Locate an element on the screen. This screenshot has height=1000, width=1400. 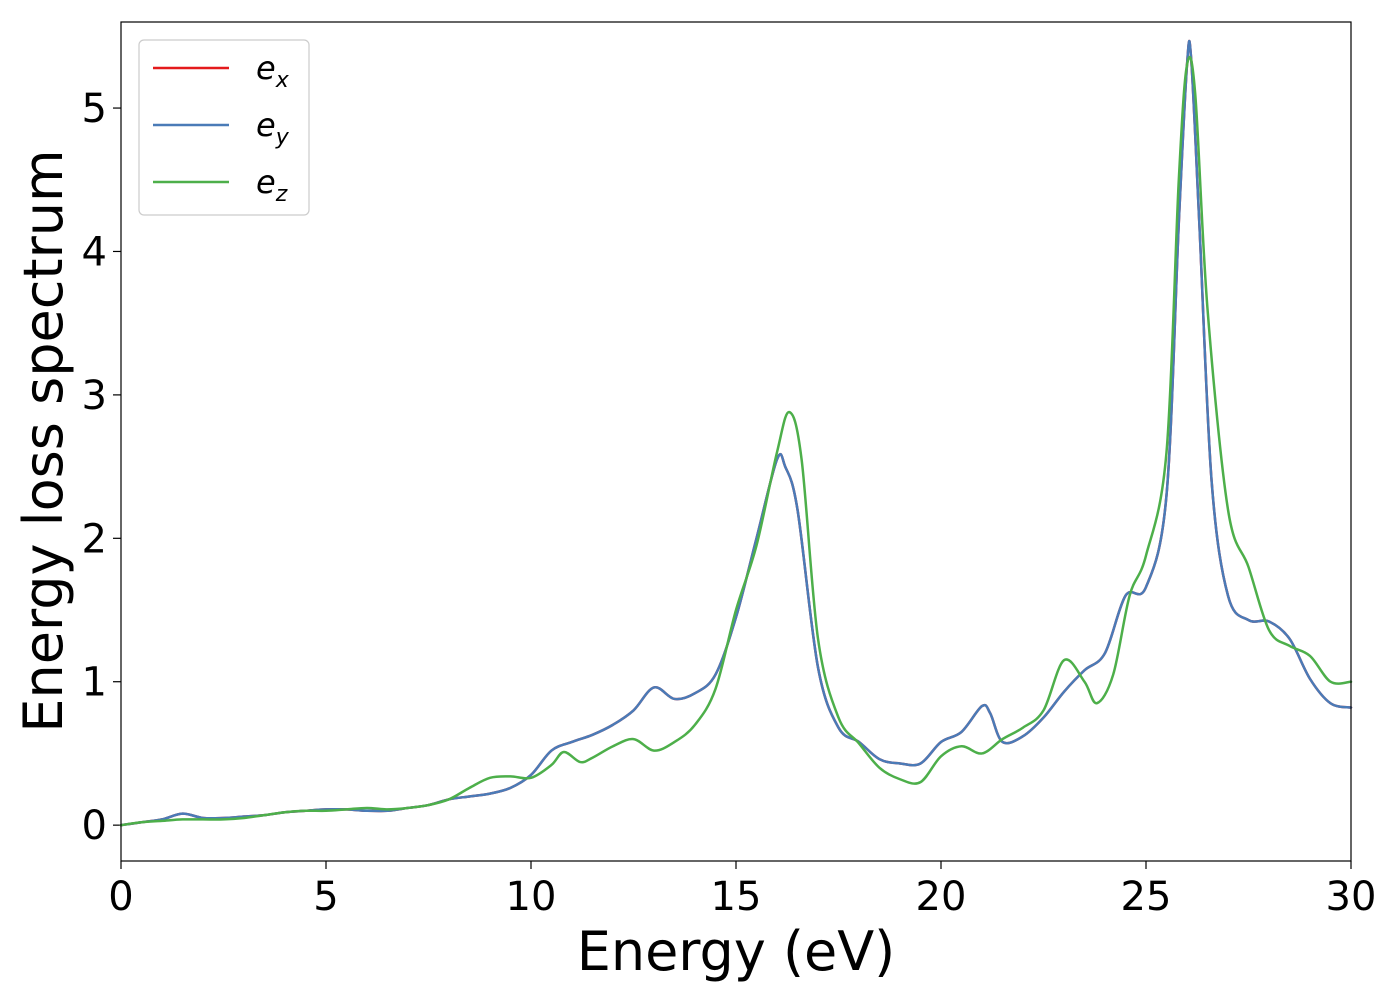
y-tick-label: 4 is located at coordinates (94, 252).